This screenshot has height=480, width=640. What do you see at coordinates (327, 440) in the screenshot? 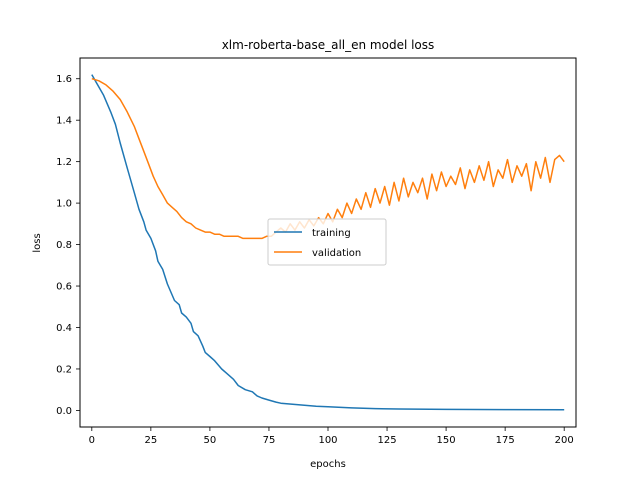
I see `x-tick-label: 100` at bounding box center [327, 440].